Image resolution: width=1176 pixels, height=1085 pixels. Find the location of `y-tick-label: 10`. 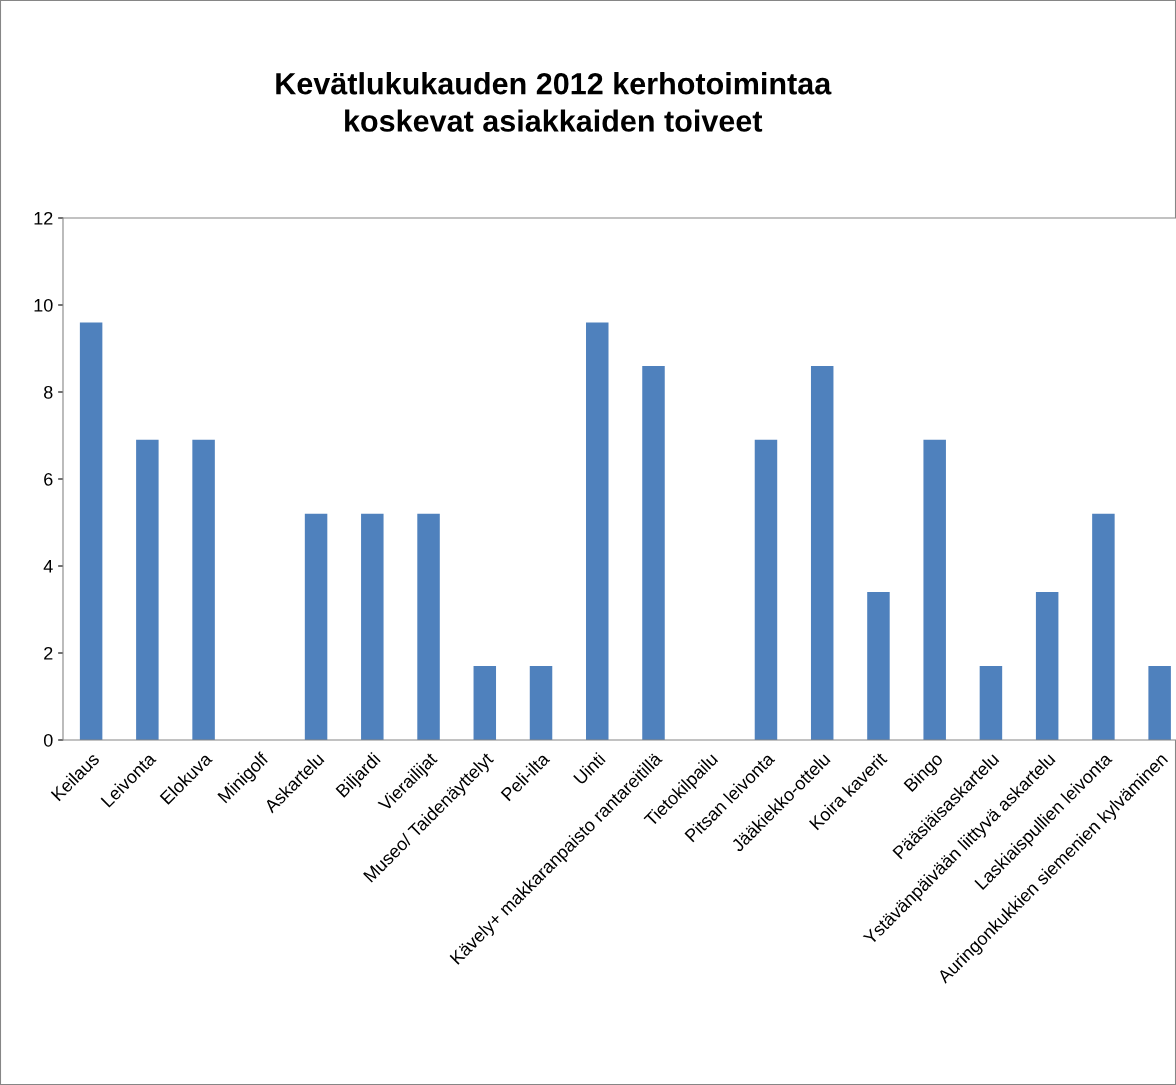

y-tick-label: 10 is located at coordinates (43, 305).